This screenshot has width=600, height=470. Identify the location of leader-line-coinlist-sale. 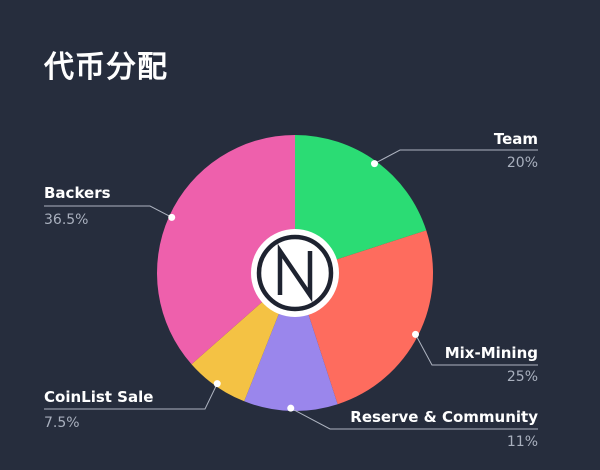
(131, 396).